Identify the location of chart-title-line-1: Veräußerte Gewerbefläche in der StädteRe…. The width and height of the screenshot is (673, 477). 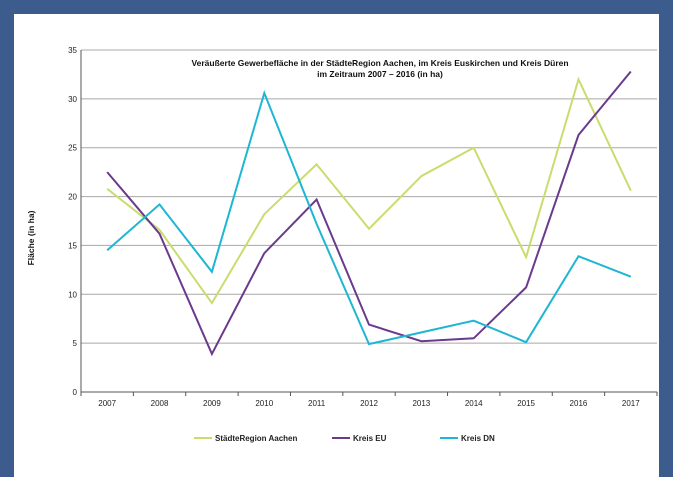
(379, 63).